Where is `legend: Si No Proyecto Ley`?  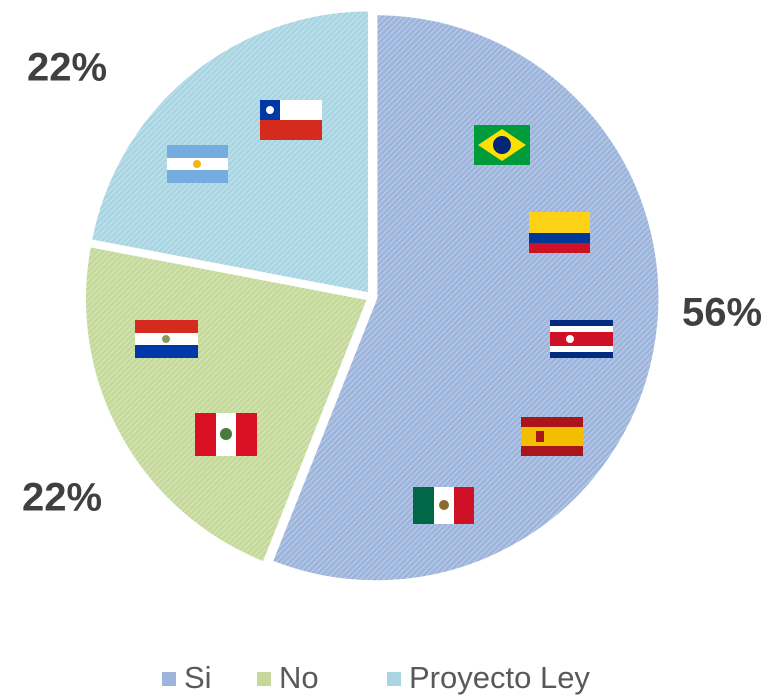 legend: Si No Proyecto Ley is located at coordinates (376, 677).